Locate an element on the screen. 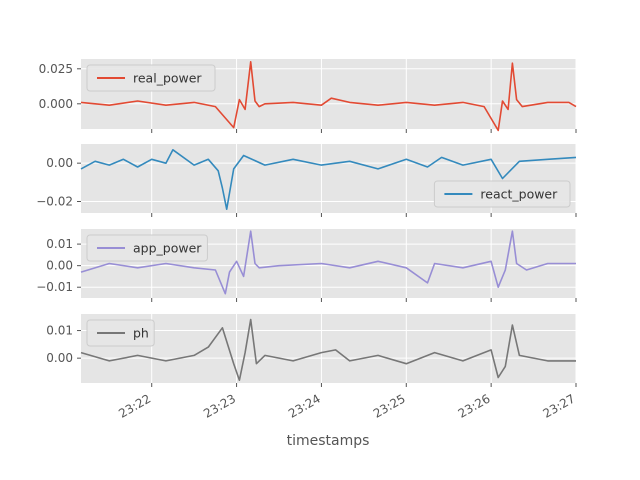 The width and height of the screenshot is (640, 480). x-tick-label: 23:23 is located at coordinates (219, 405).